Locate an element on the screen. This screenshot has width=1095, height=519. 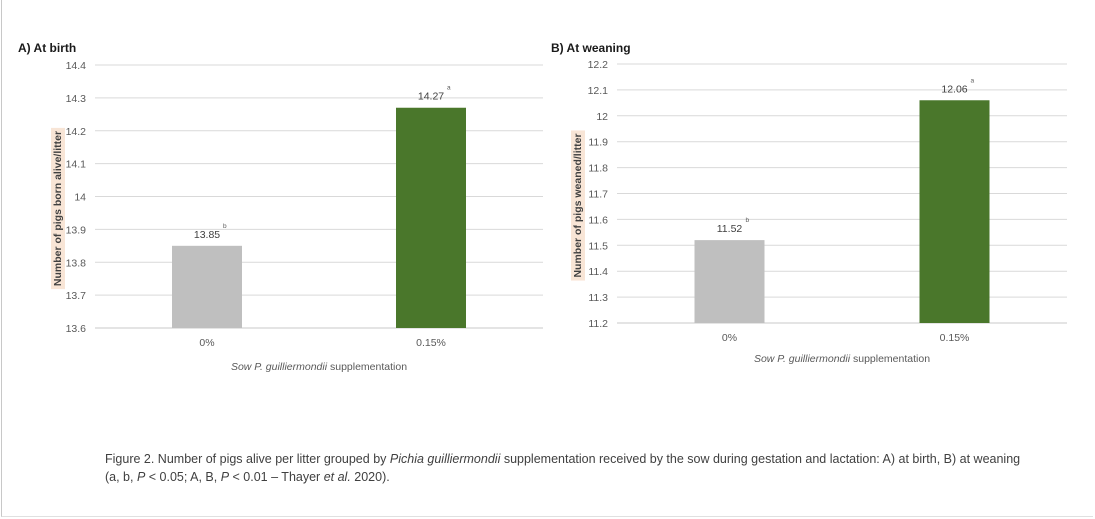
caption-text: 2020). is located at coordinates (370, 477).